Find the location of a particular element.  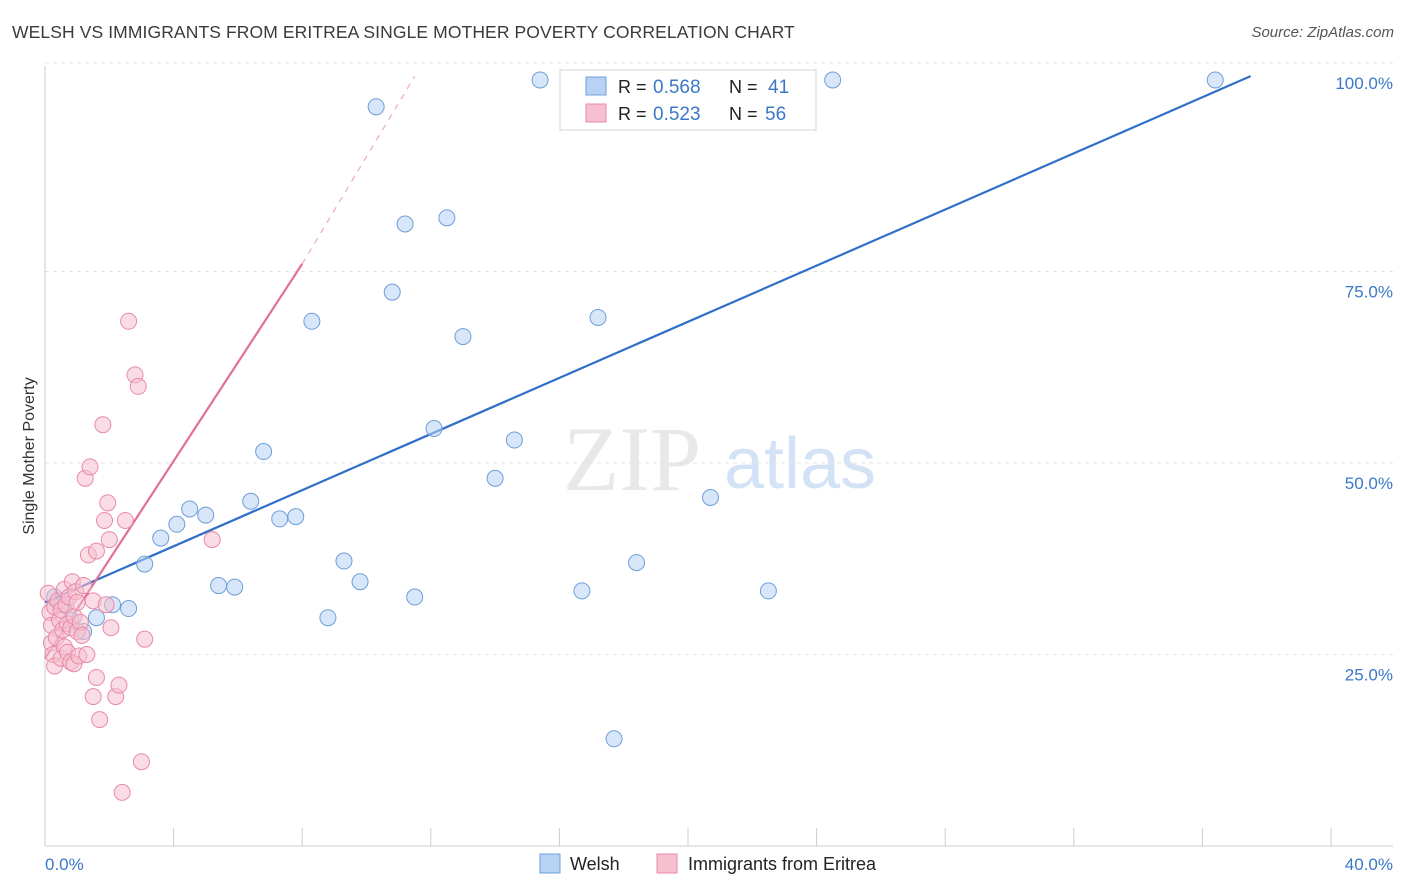

legend-swatch-eritrea is located at coordinates (596, 113).